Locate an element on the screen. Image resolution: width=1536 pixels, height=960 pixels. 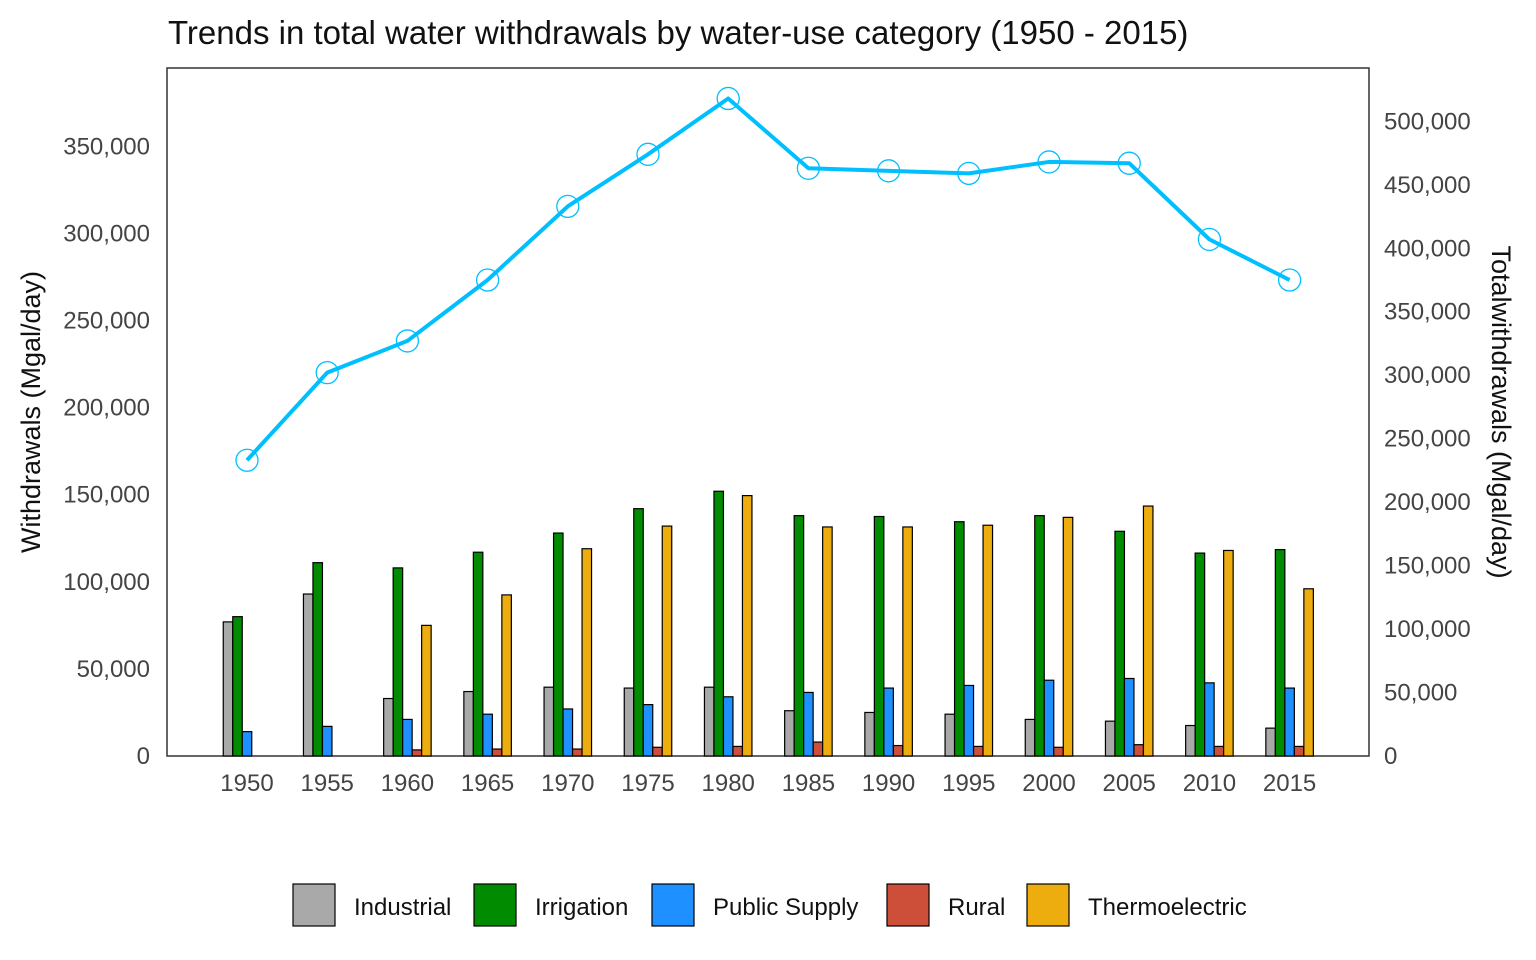
bar-industrial-1980 is located at coordinates (709, 721).